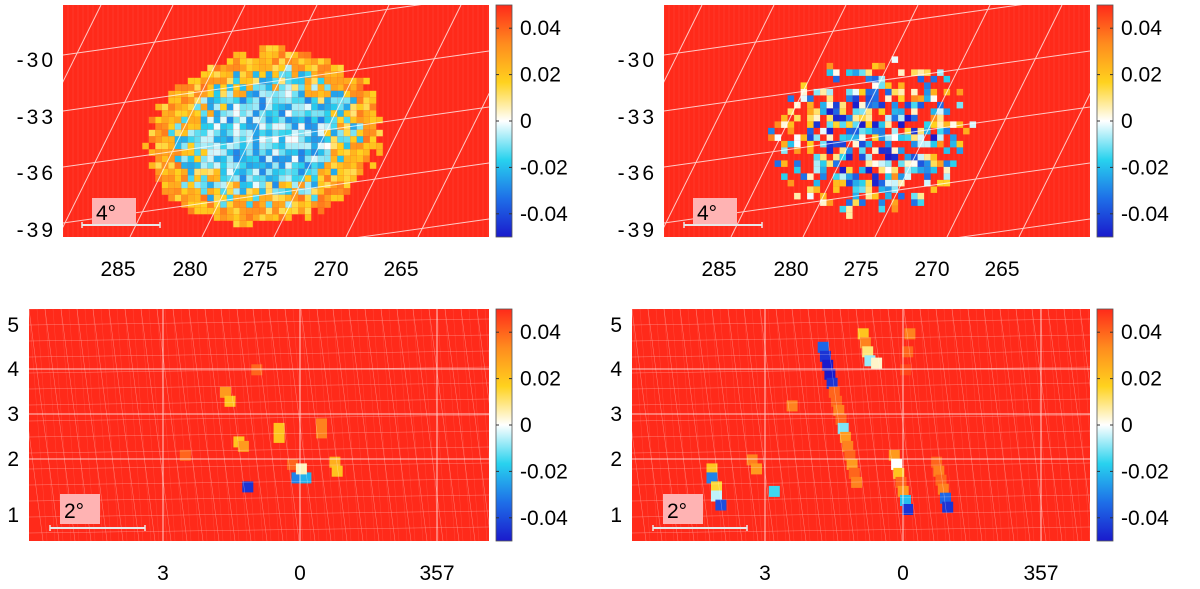  Describe the element at coordinates (544, 214) in the screenshot. I see `colorbar-tick-label: -0.04` at that location.